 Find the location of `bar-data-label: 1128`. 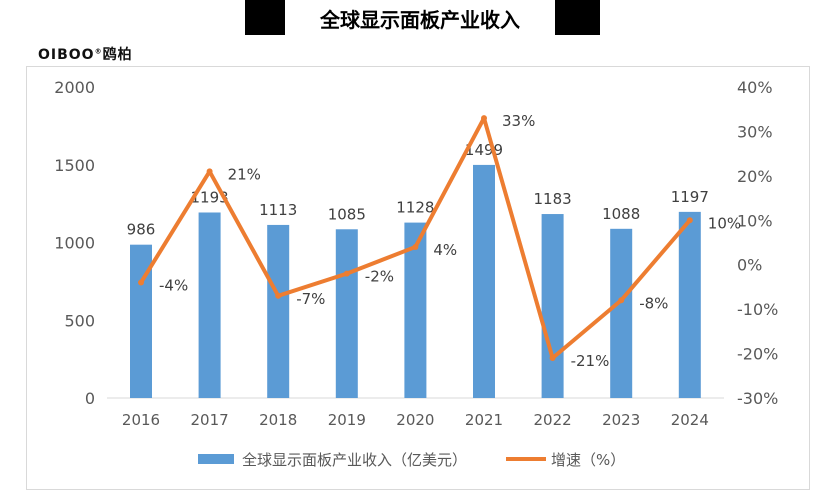

bar-data-label: 1128 is located at coordinates (415, 208).